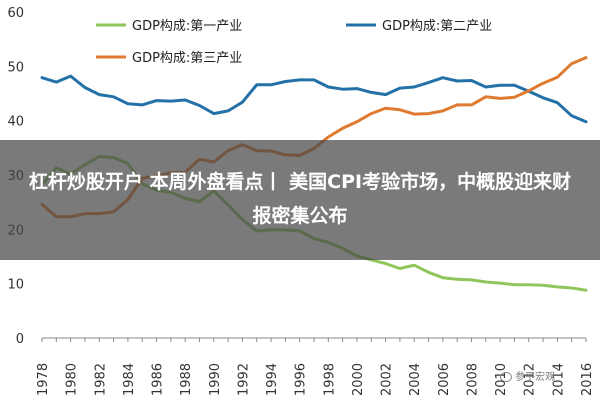 The height and width of the screenshot is (400, 600). What do you see at coordinates (444, 379) in the screenshot?
I see `x-tick-label: 2006` at bounding box center [444, 379].